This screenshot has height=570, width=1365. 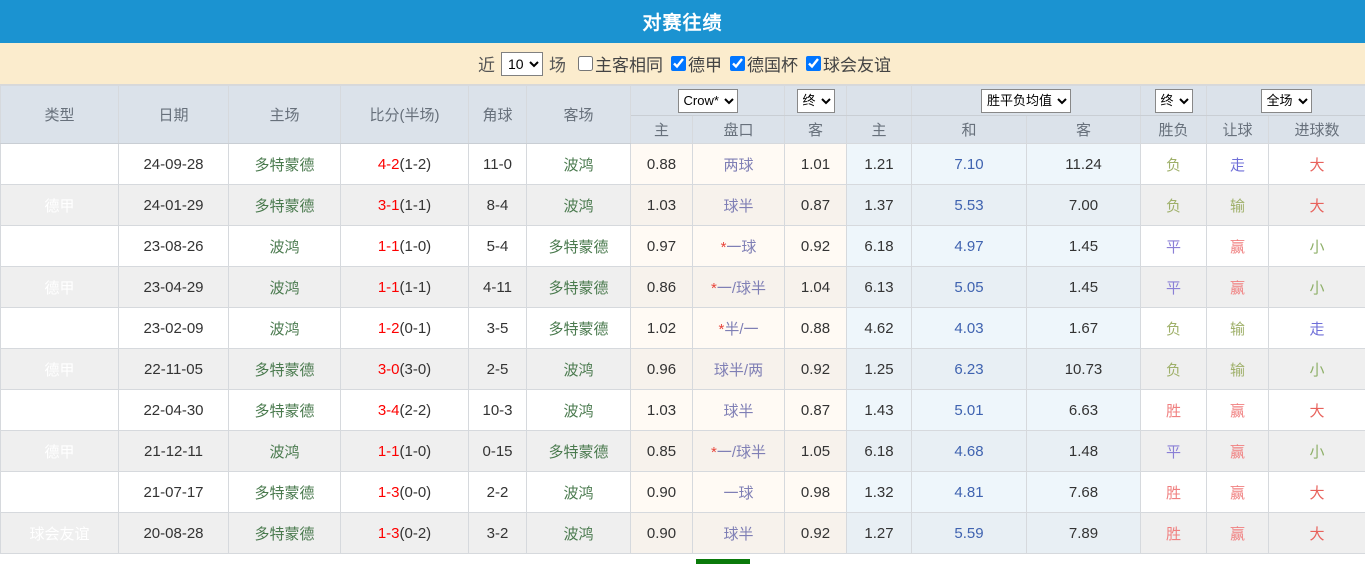 I want to click on cell-odds-home: 1.43, so click(x=879, y=410).